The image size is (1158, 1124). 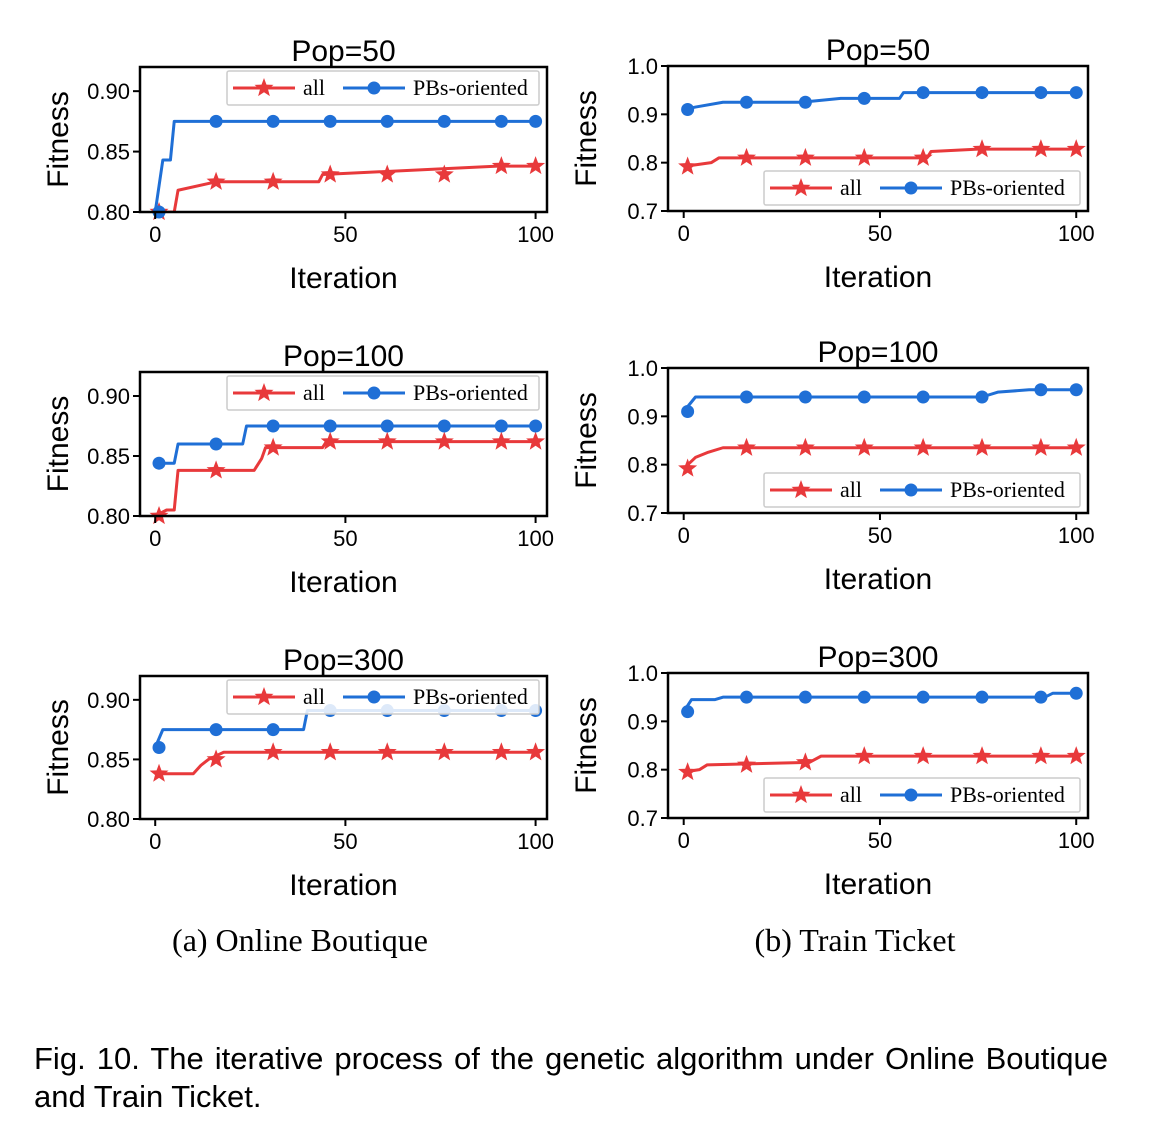 What do you see at coordinates (642, 818) in the screenshot?
I see `y-tick-label: 0.7` at bounding box center [642, 818].